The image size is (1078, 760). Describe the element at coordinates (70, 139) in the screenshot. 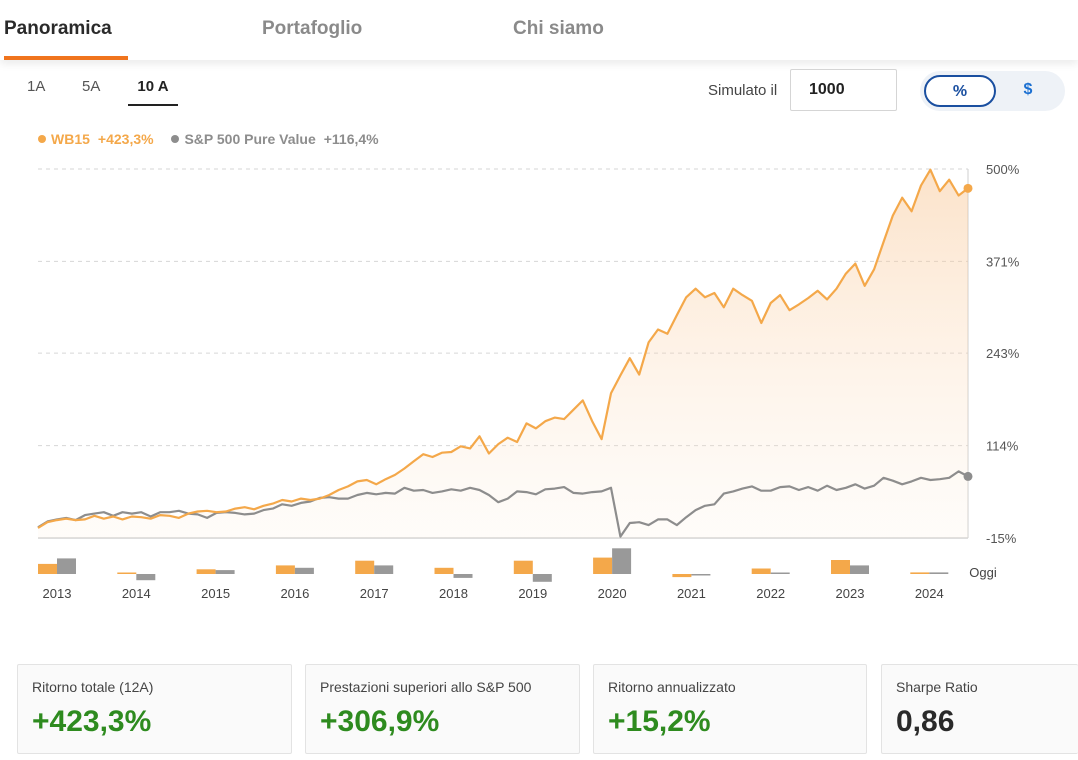

I see `legend-series-name: WB15` at that location.